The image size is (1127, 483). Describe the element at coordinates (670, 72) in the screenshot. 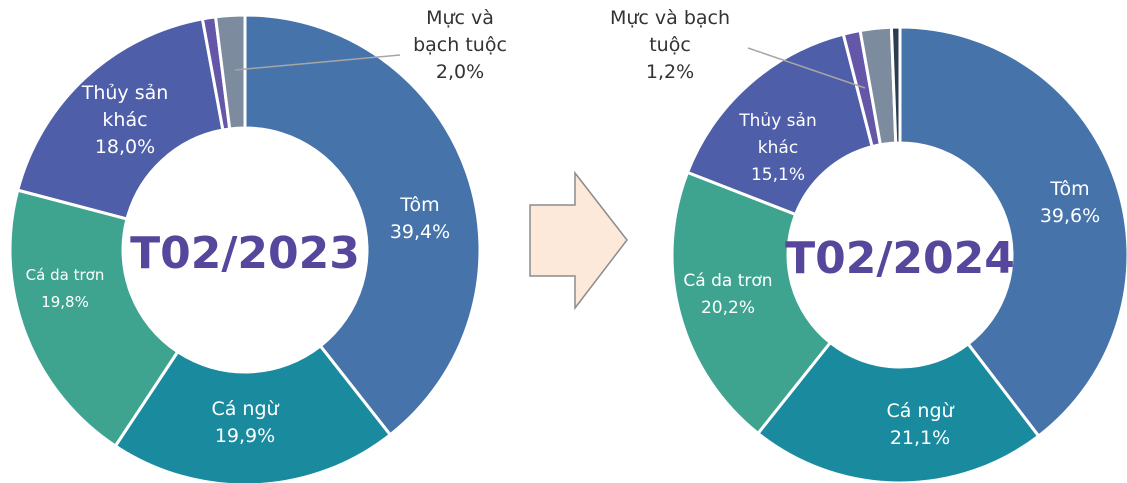

I see `value-label: 1,2%` at that location.